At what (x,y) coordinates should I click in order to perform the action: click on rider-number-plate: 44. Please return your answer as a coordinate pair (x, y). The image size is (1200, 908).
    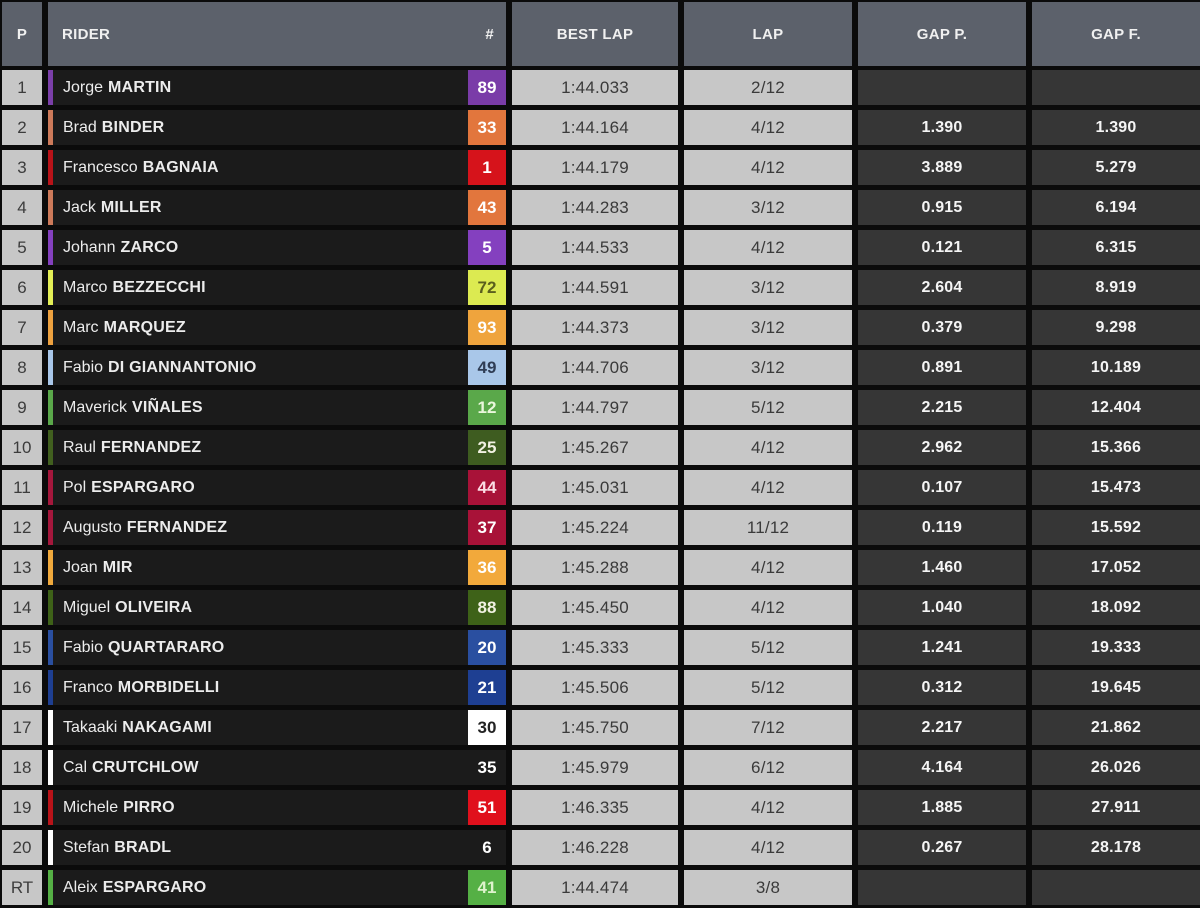
    Looking at the image, I should click on (487, 487).